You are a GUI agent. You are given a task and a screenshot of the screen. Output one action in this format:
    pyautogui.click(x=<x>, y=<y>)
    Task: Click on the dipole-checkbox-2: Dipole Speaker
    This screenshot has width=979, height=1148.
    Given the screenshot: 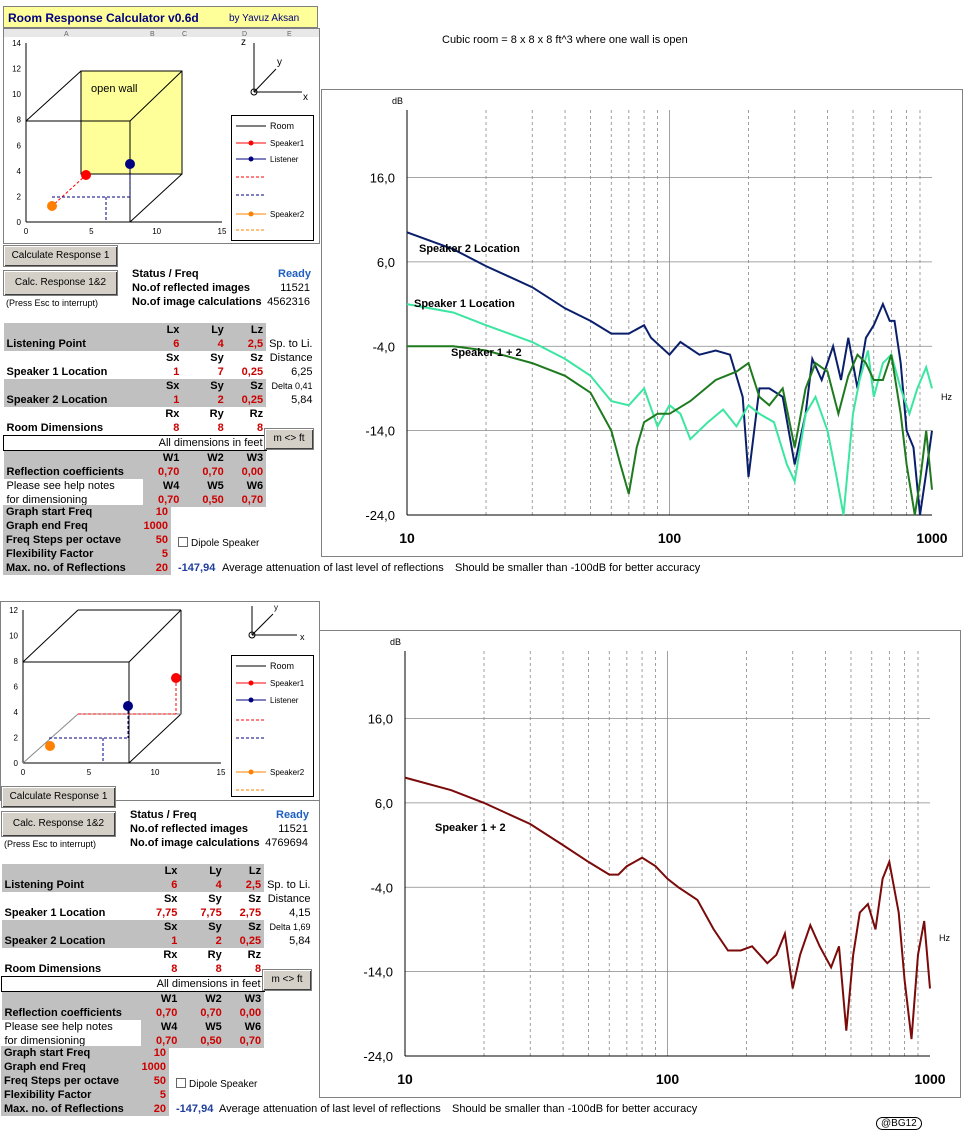 What is the action you would take?
    pyautogui.click(x=216, y=1084)
    